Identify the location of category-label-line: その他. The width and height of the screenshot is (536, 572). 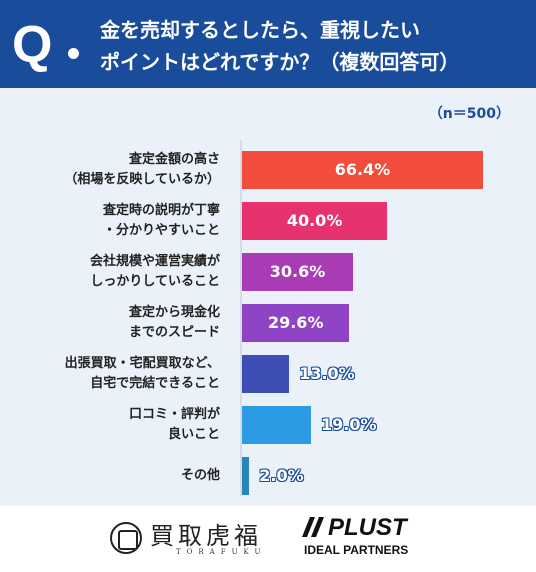
(200, 475).